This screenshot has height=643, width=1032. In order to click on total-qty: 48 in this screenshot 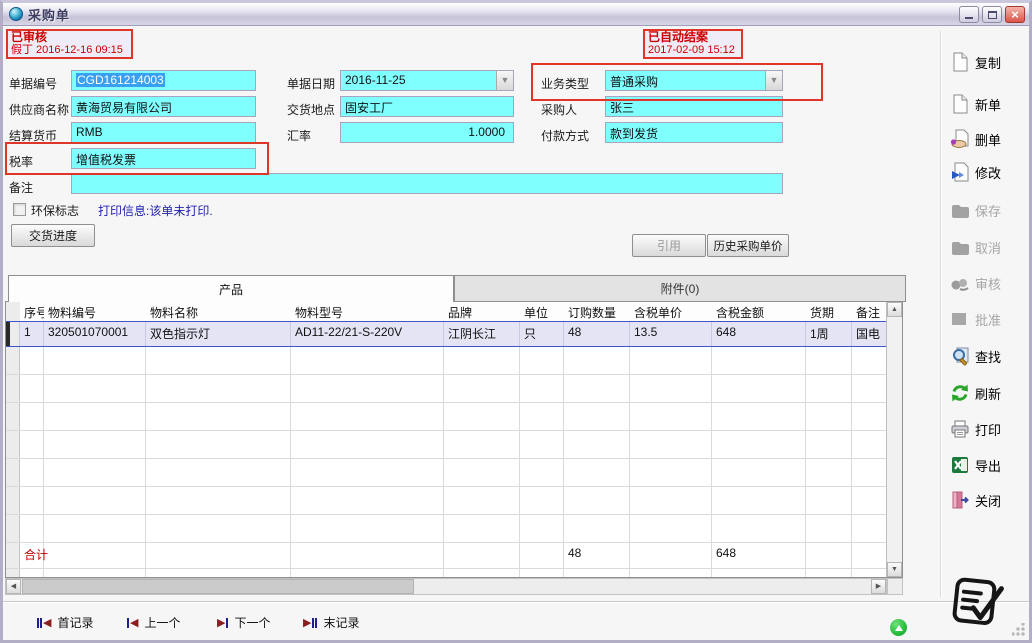, I will do `click(597, 555)`.